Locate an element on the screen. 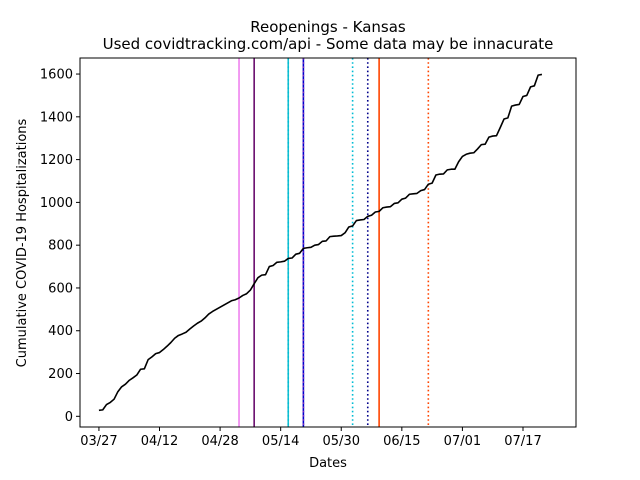 The width and height of the screenshot is (640, 480). y-axis: 0 200 400 600 800 1000 1200 1400 1600 is located at coordinates (60, 246).